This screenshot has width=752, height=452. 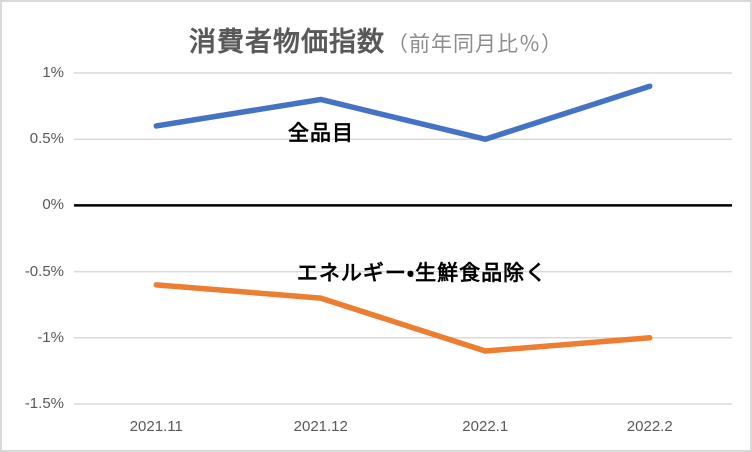 I want to click on y-axis-tick-label: -1.5%, so click(x=44, y=403).